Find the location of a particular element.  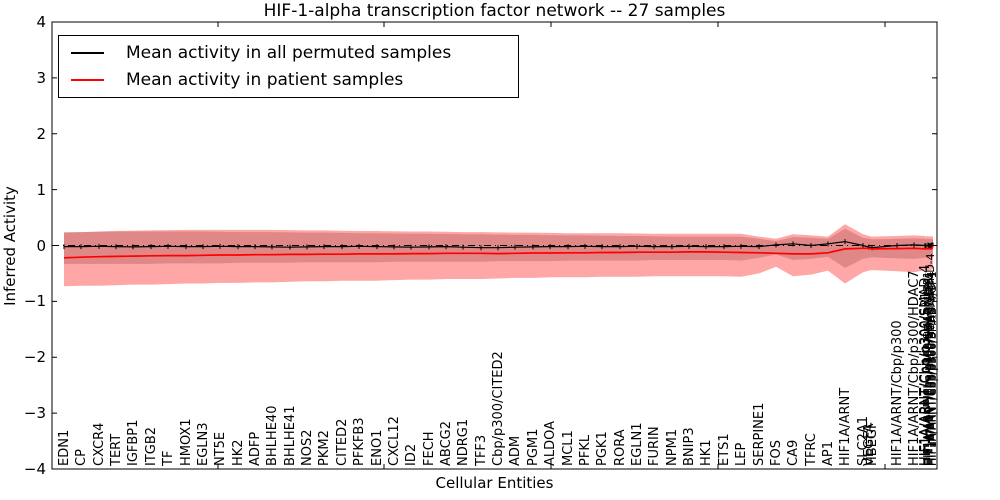

entity-label: BHLHE41 is located at coordinates (290, 435).